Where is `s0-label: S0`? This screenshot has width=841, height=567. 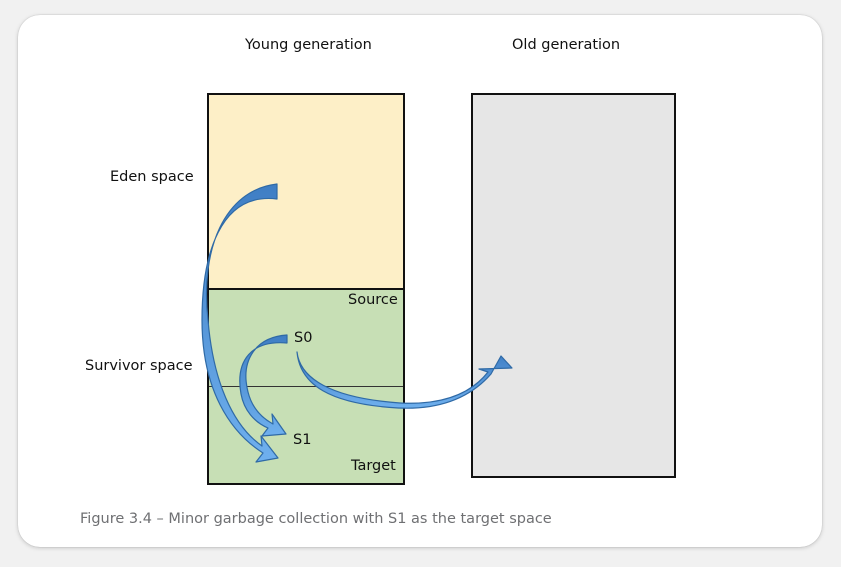
s0-label: S0 is located at coordinates (303, 338).